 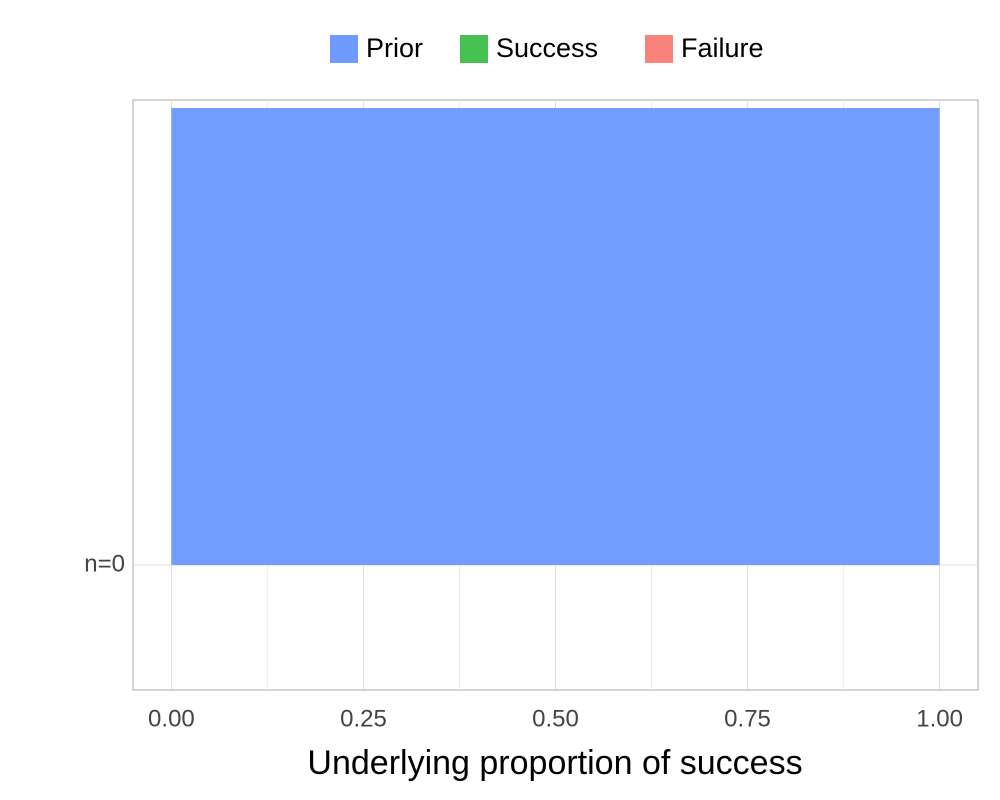 I want to click on x-tick-label: 0.75, so click(x=747, y=718).